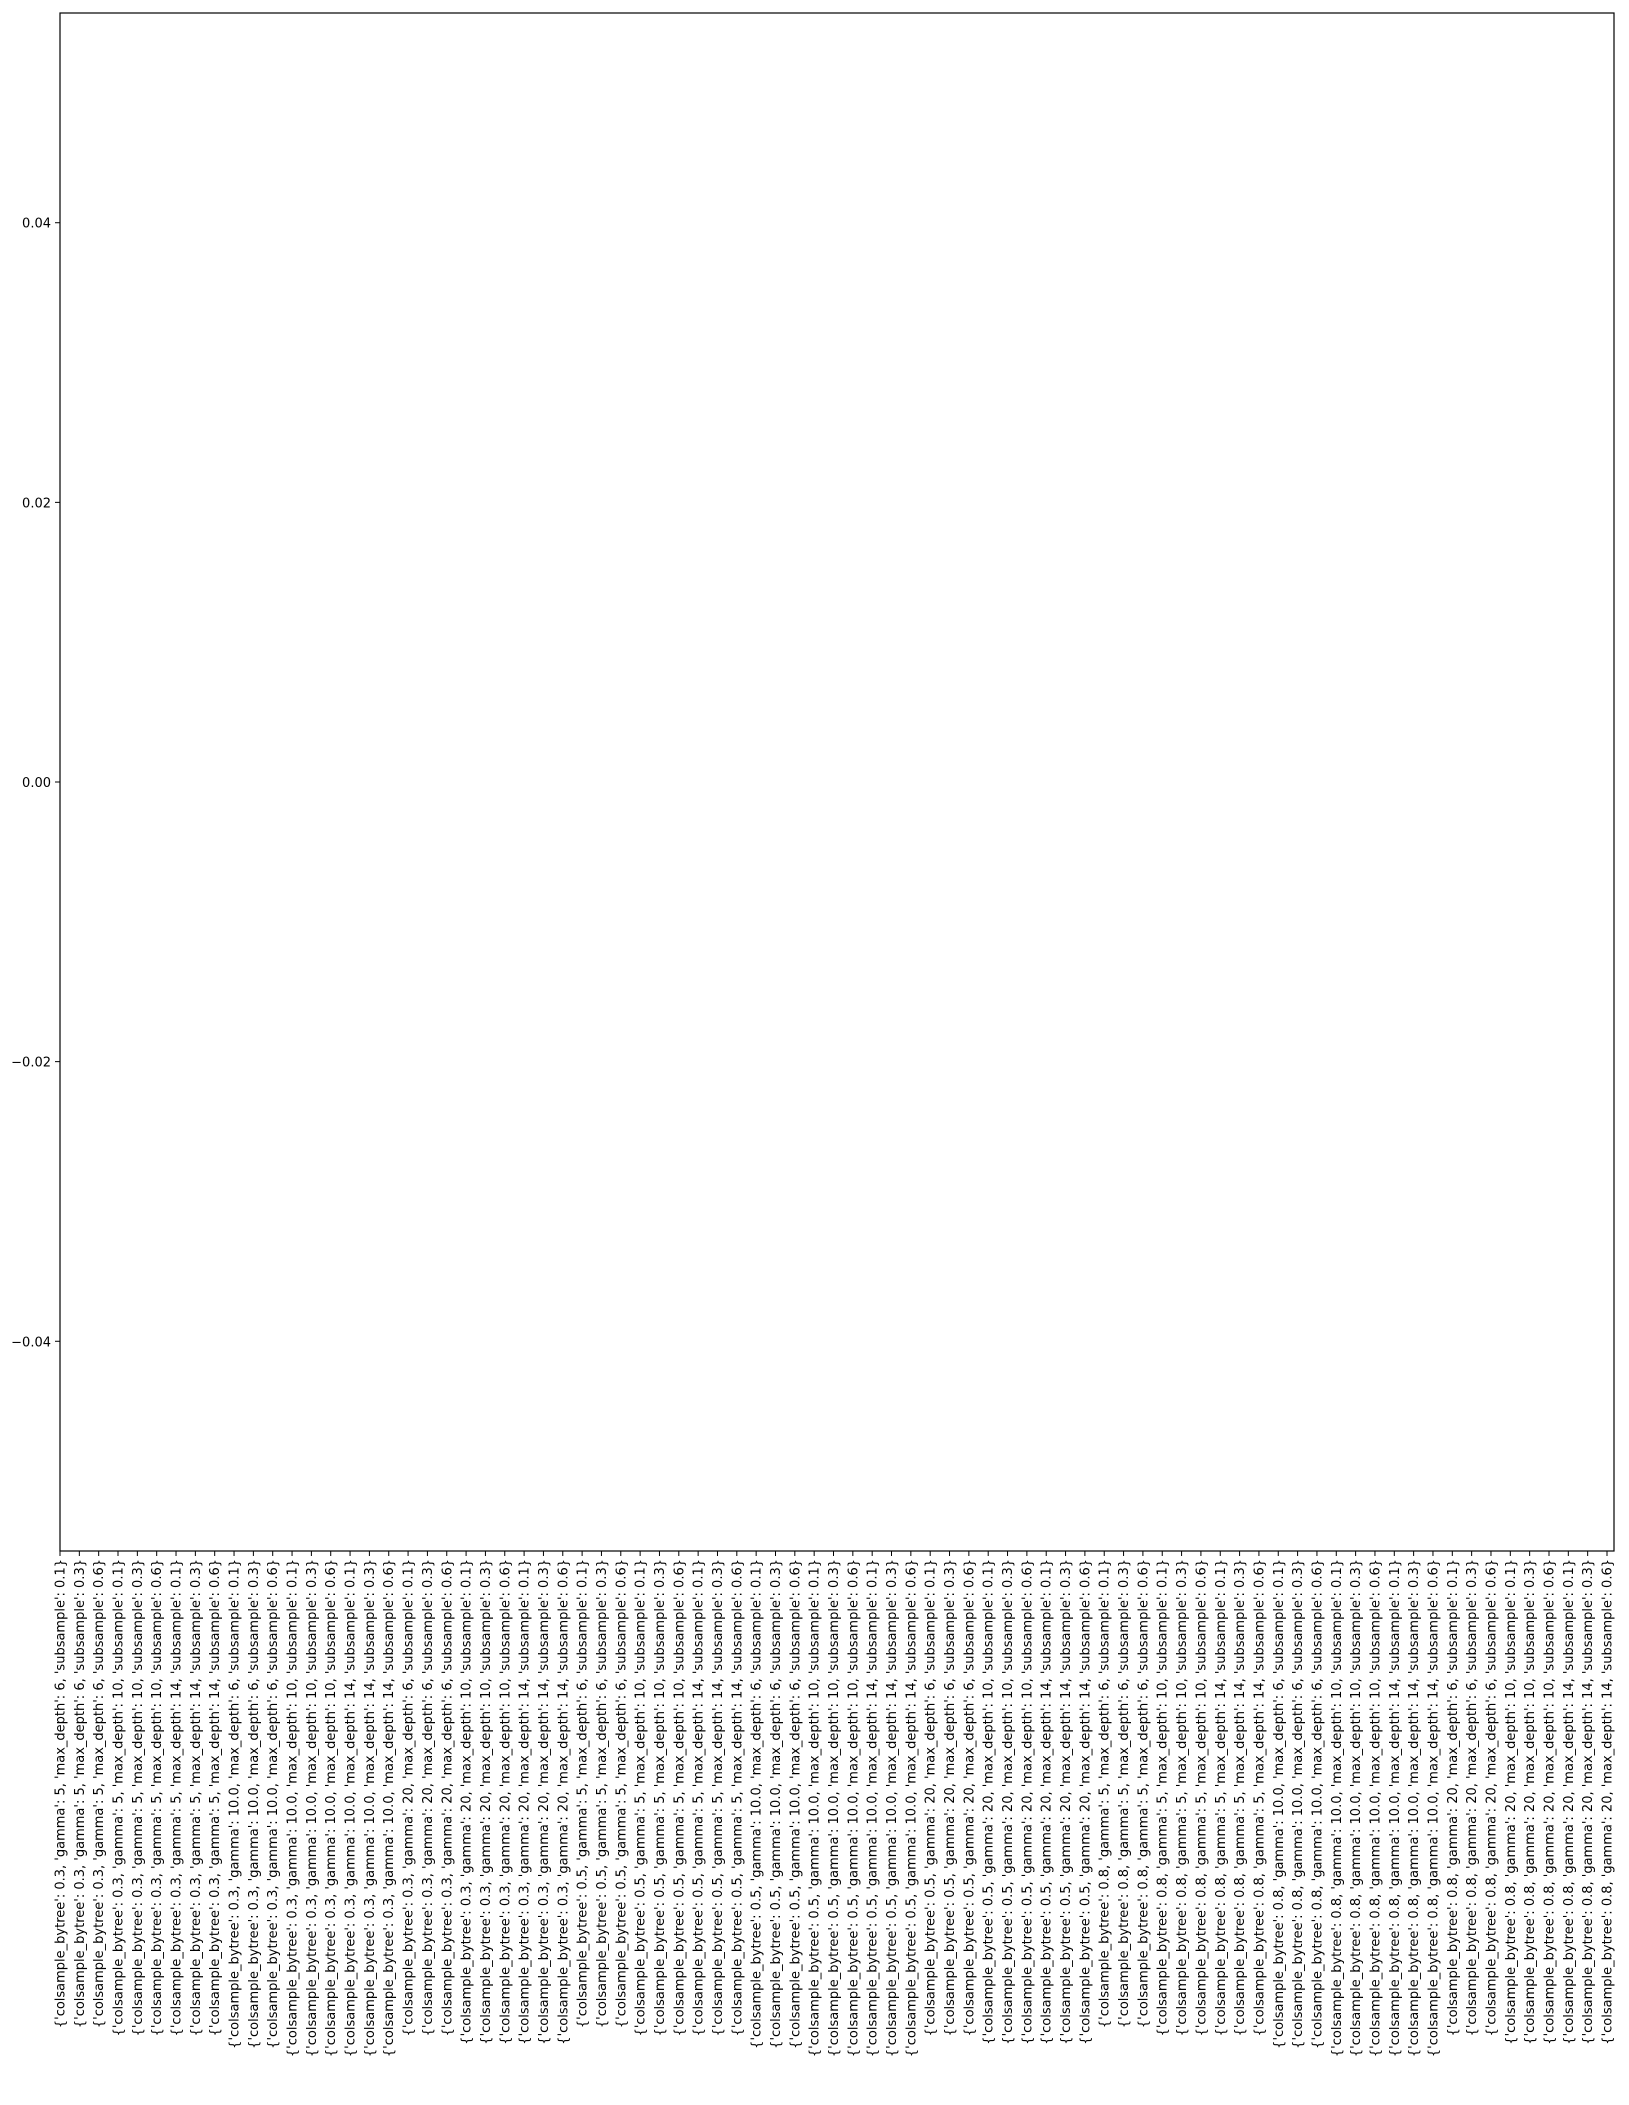 Image resolution: width=1629 pixels, height=2105 pixels. What do you see at coordinates (36, 224) in the screenshot?
I see `y-tick-label: 0.04` at bounding box center [36, 224].